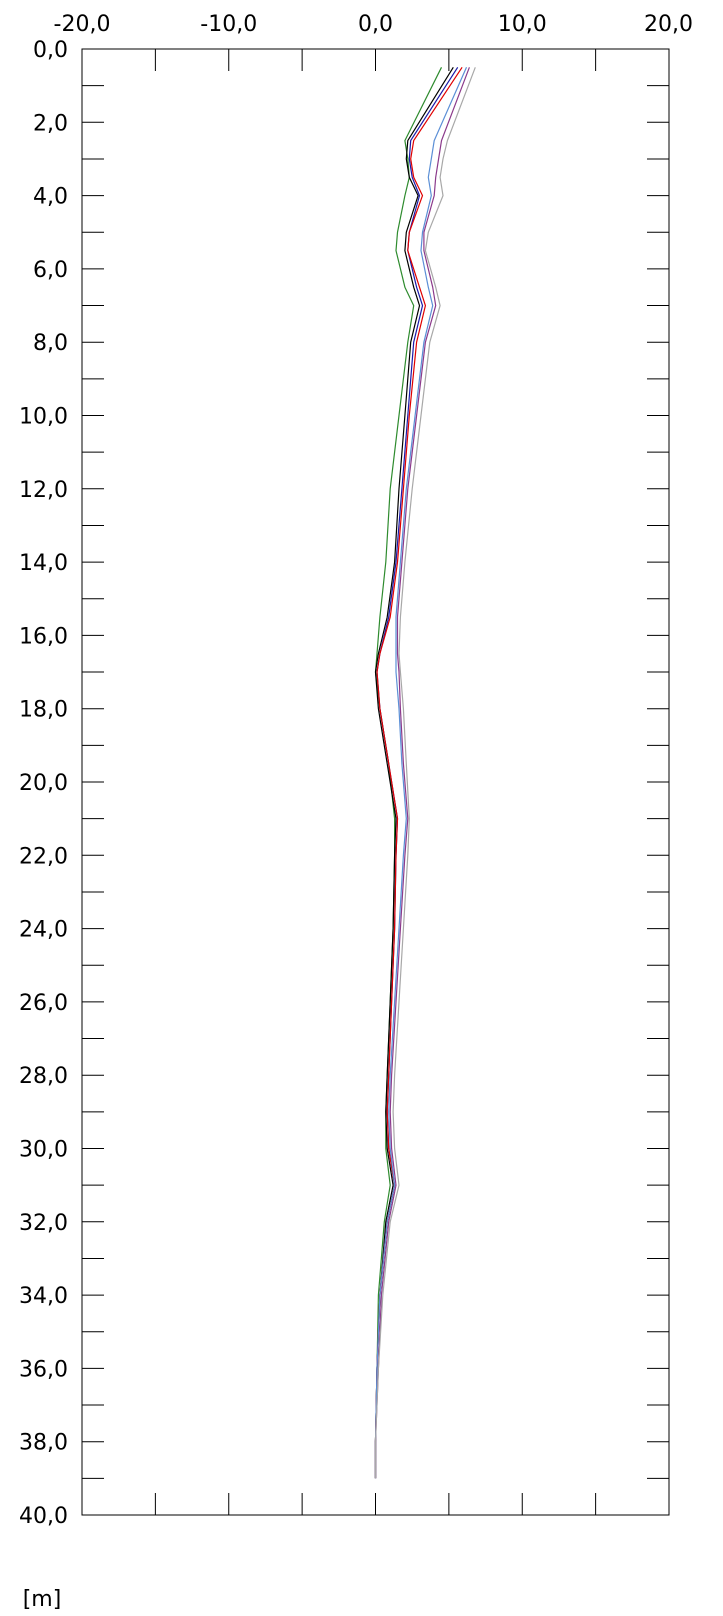 This screenshot has width=723, height=1616. What do you see at coordinates (50, 123) in the screenshot?
I see `y-tick-label: 2,0` at bounding box center [50, 123].